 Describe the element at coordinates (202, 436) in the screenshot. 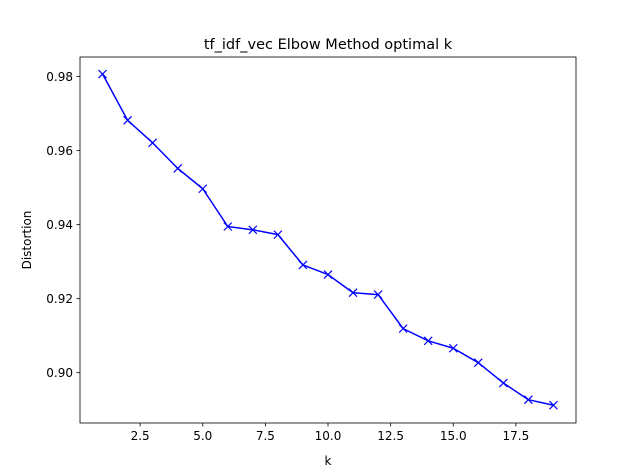

I see `x-tick-label: 5.0` at that location.